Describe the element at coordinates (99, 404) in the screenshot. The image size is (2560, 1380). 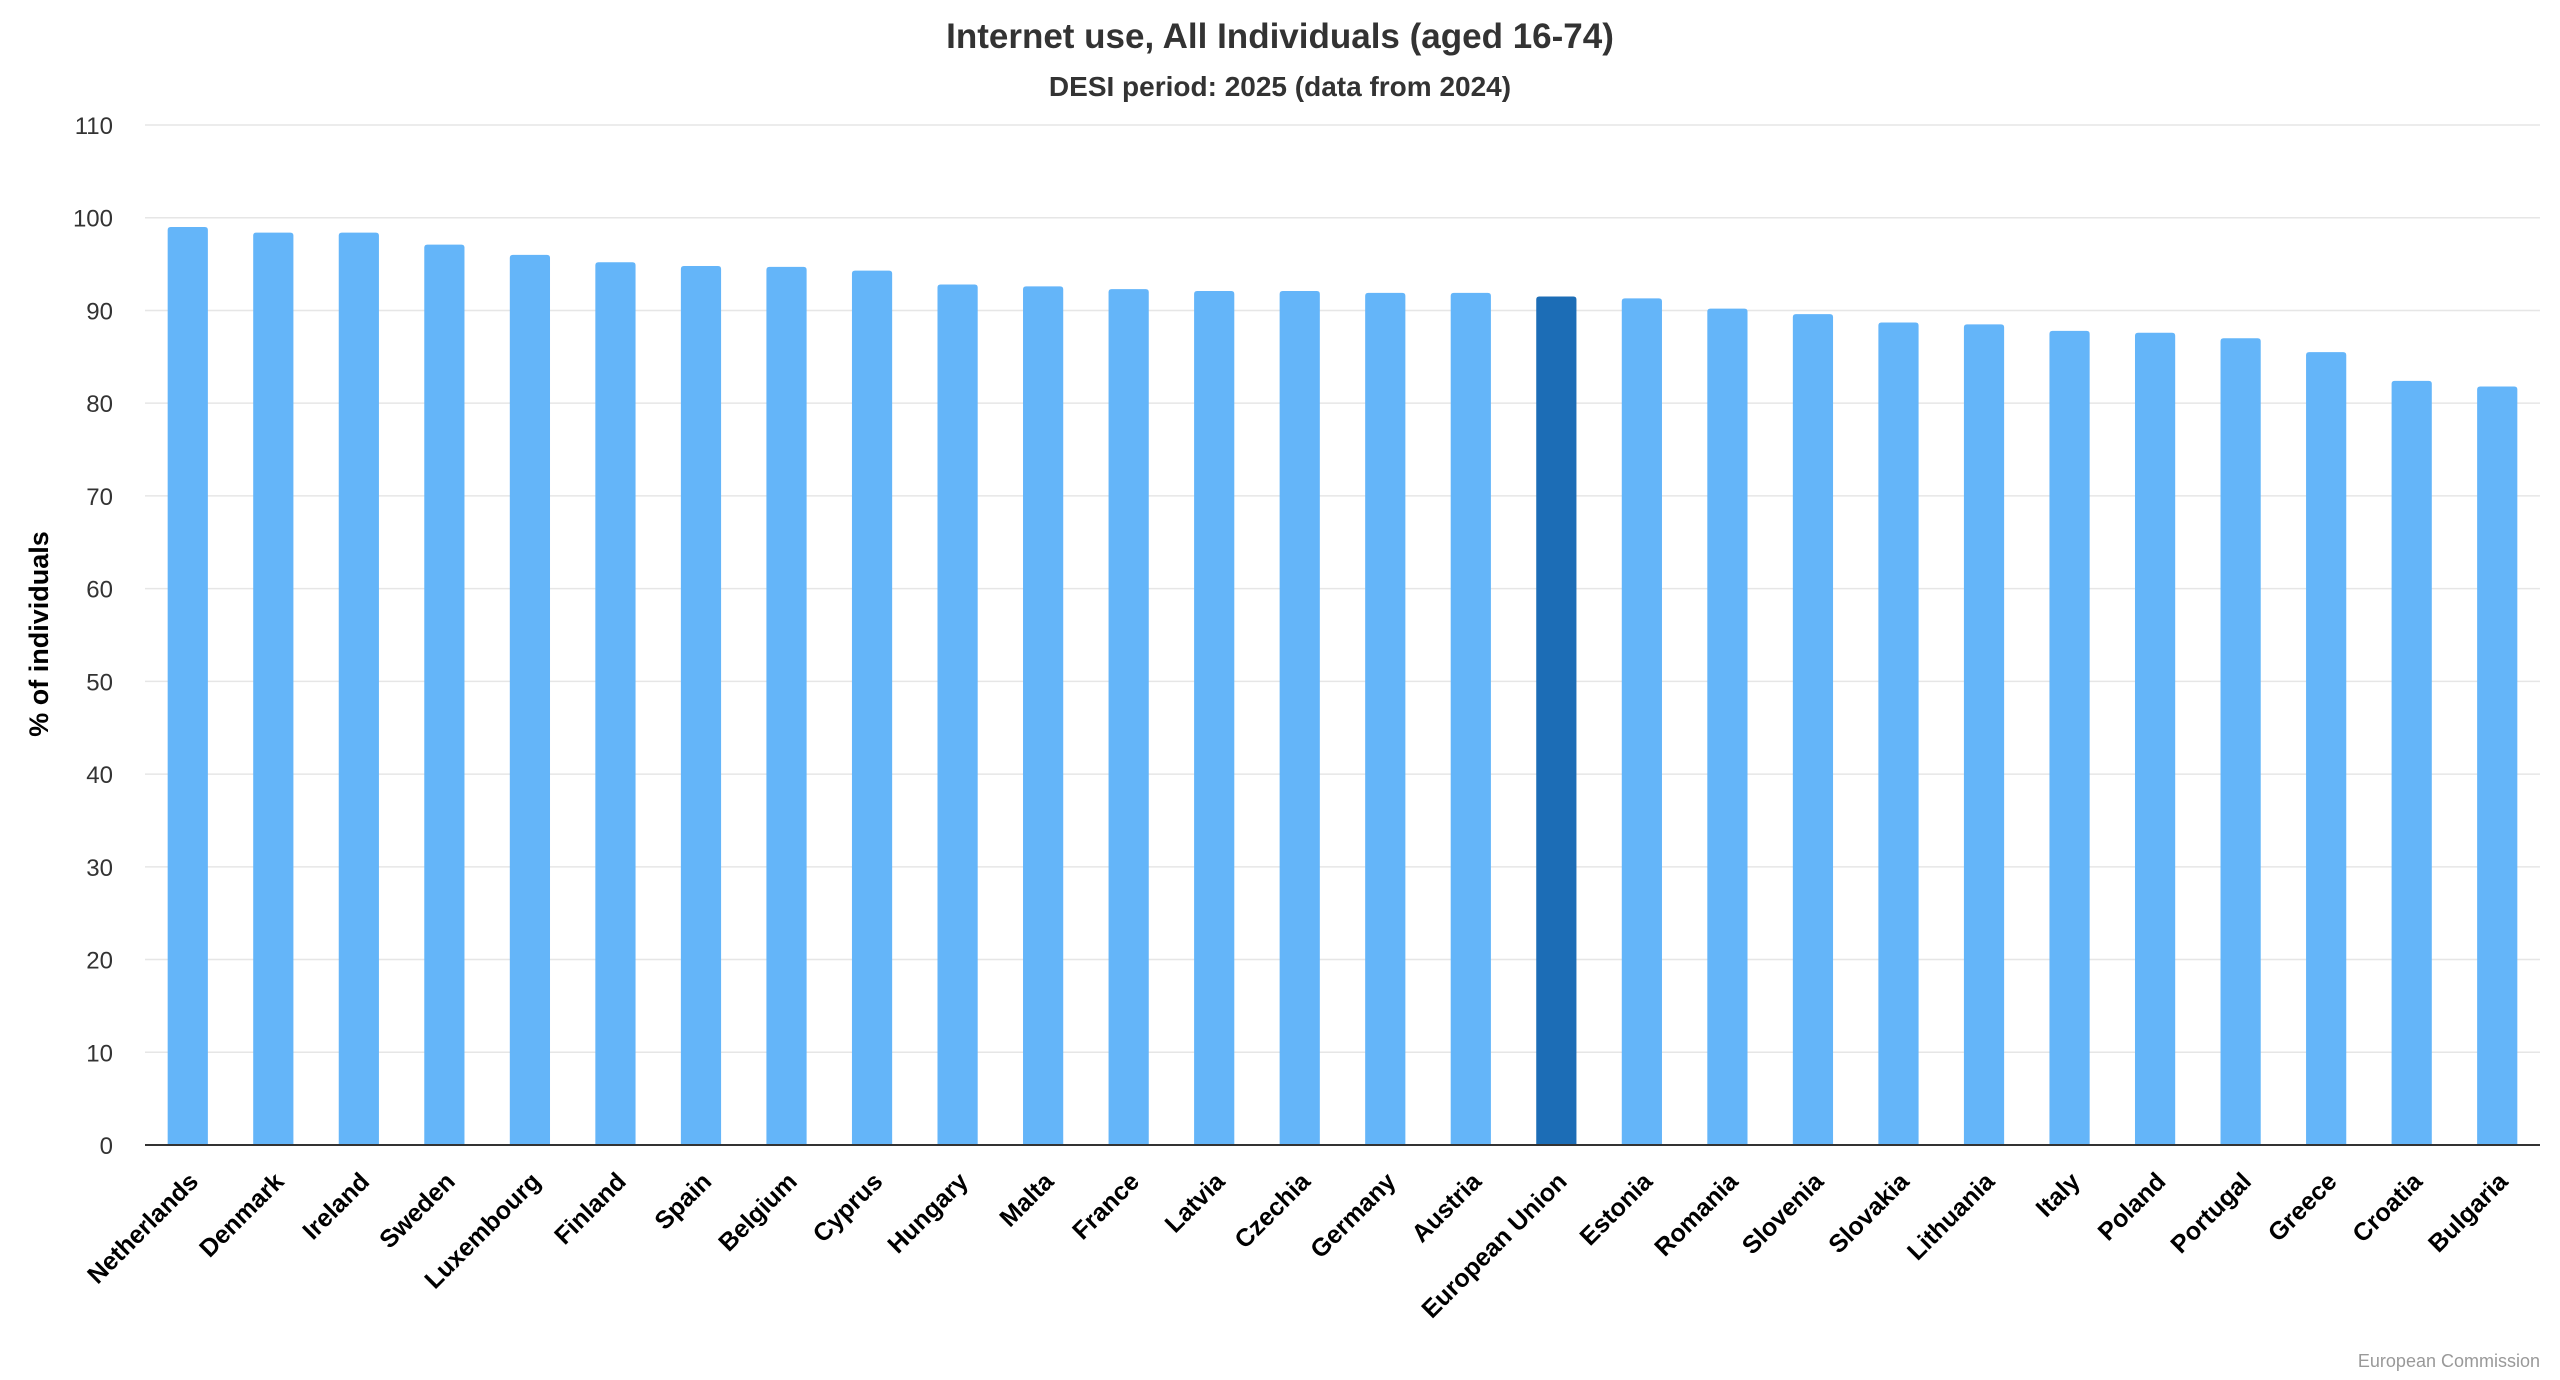
I see `y-tick-label: 80` at that location.